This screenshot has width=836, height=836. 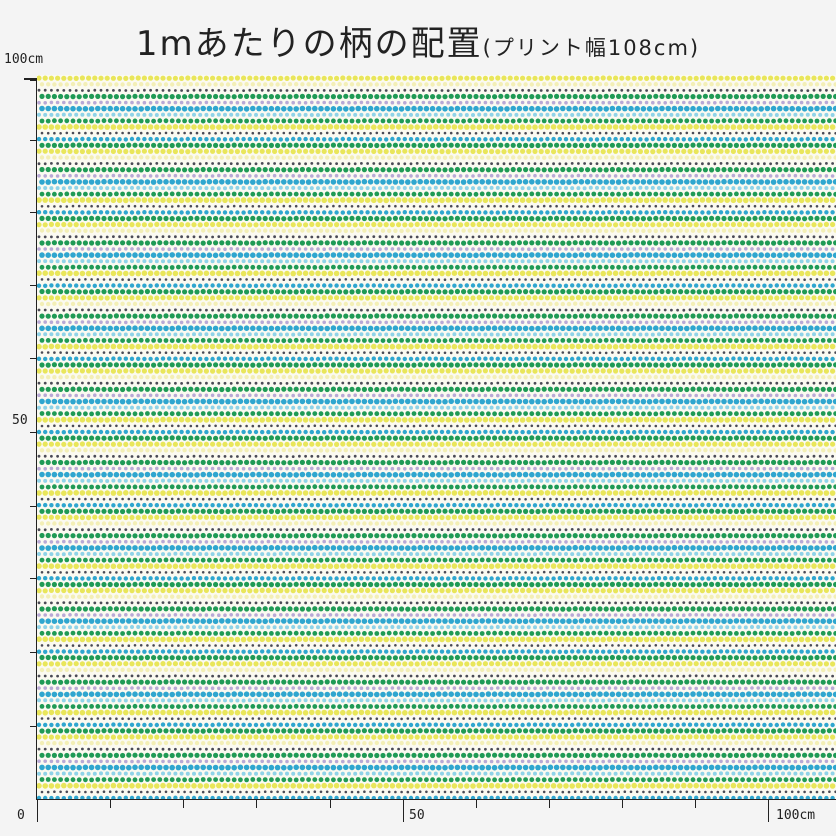 I want to click on y-axis-line, so click(x=36, y=439).